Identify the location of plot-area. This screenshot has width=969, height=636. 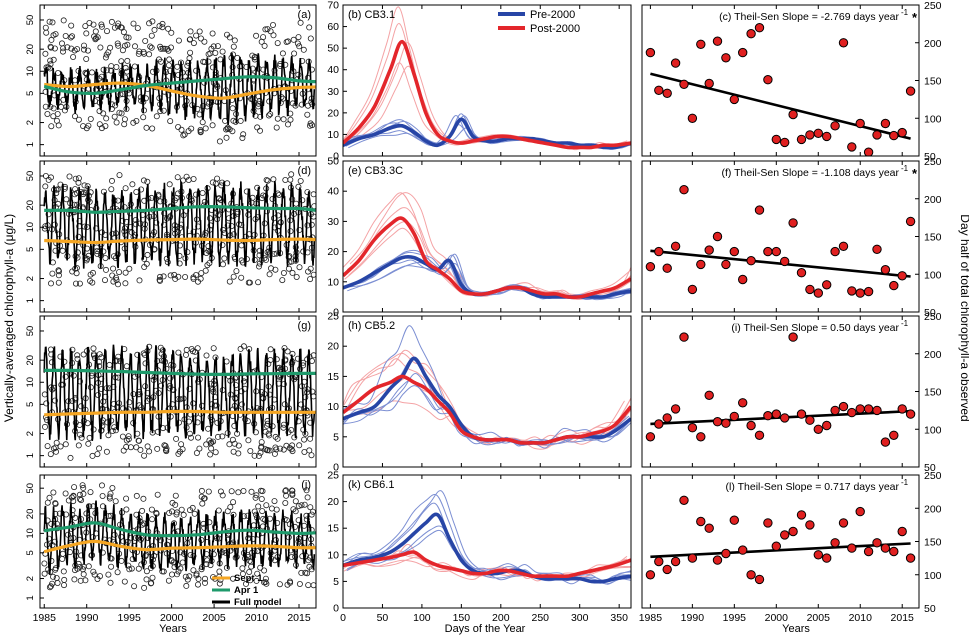
(487, 387).